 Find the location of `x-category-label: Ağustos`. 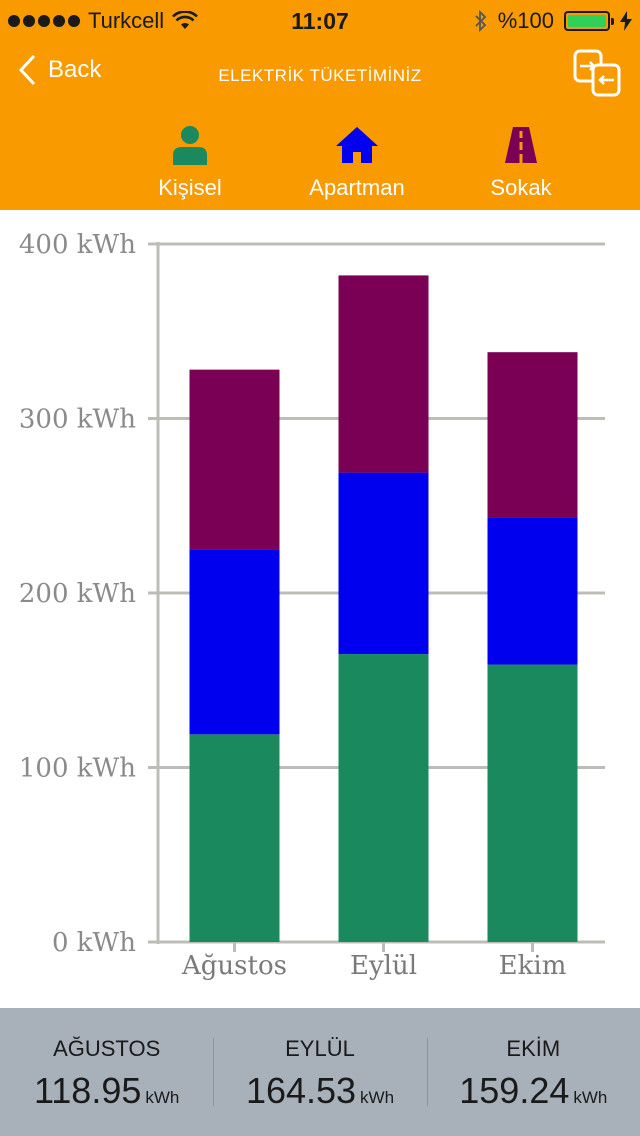

x-category-label: Ağustos is located at coordinates (234, 966).